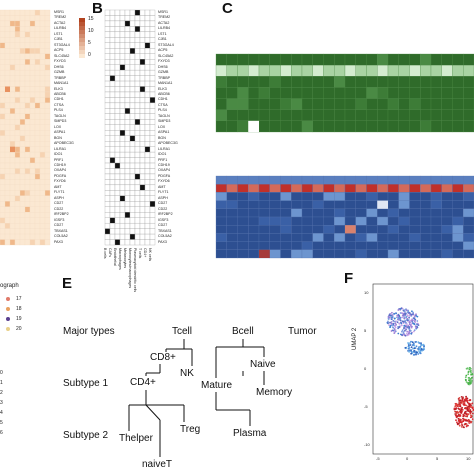 This screenshot has width=474, height=474. What do you see at coordinates (47, 242) in the screenshot?
I see `heat-a-cell` at bounding box center [47, 242].